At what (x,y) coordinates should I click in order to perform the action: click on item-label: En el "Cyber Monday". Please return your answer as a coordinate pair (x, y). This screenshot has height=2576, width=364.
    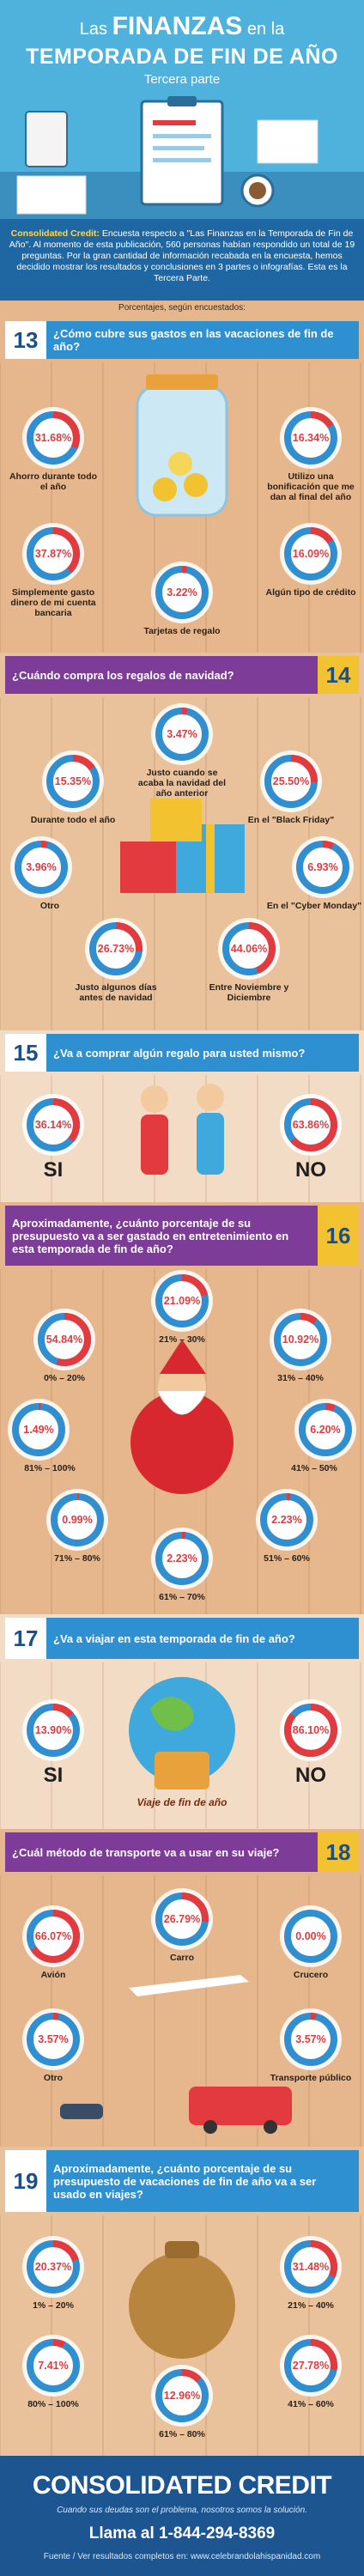
    Looking at the image, I should click on (314, 906).